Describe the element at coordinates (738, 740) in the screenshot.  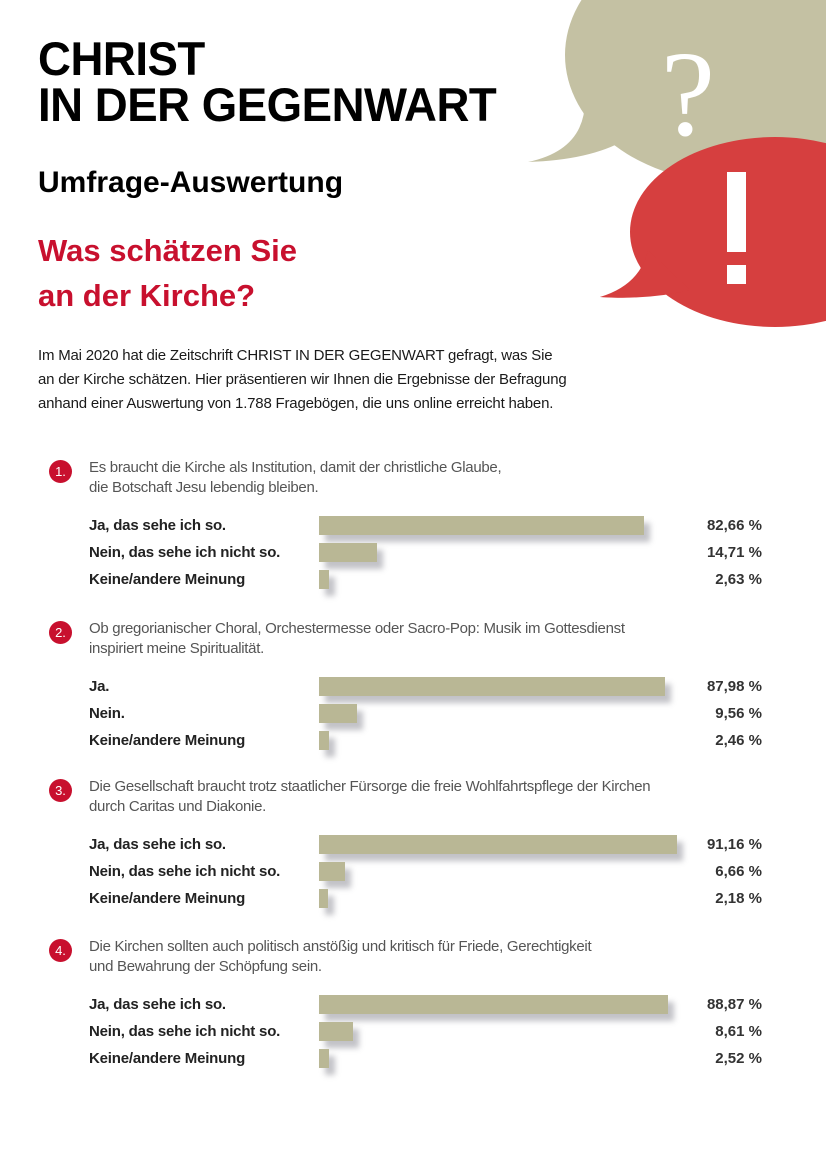
I see `answer-percentage: 2,46 %` at that location.